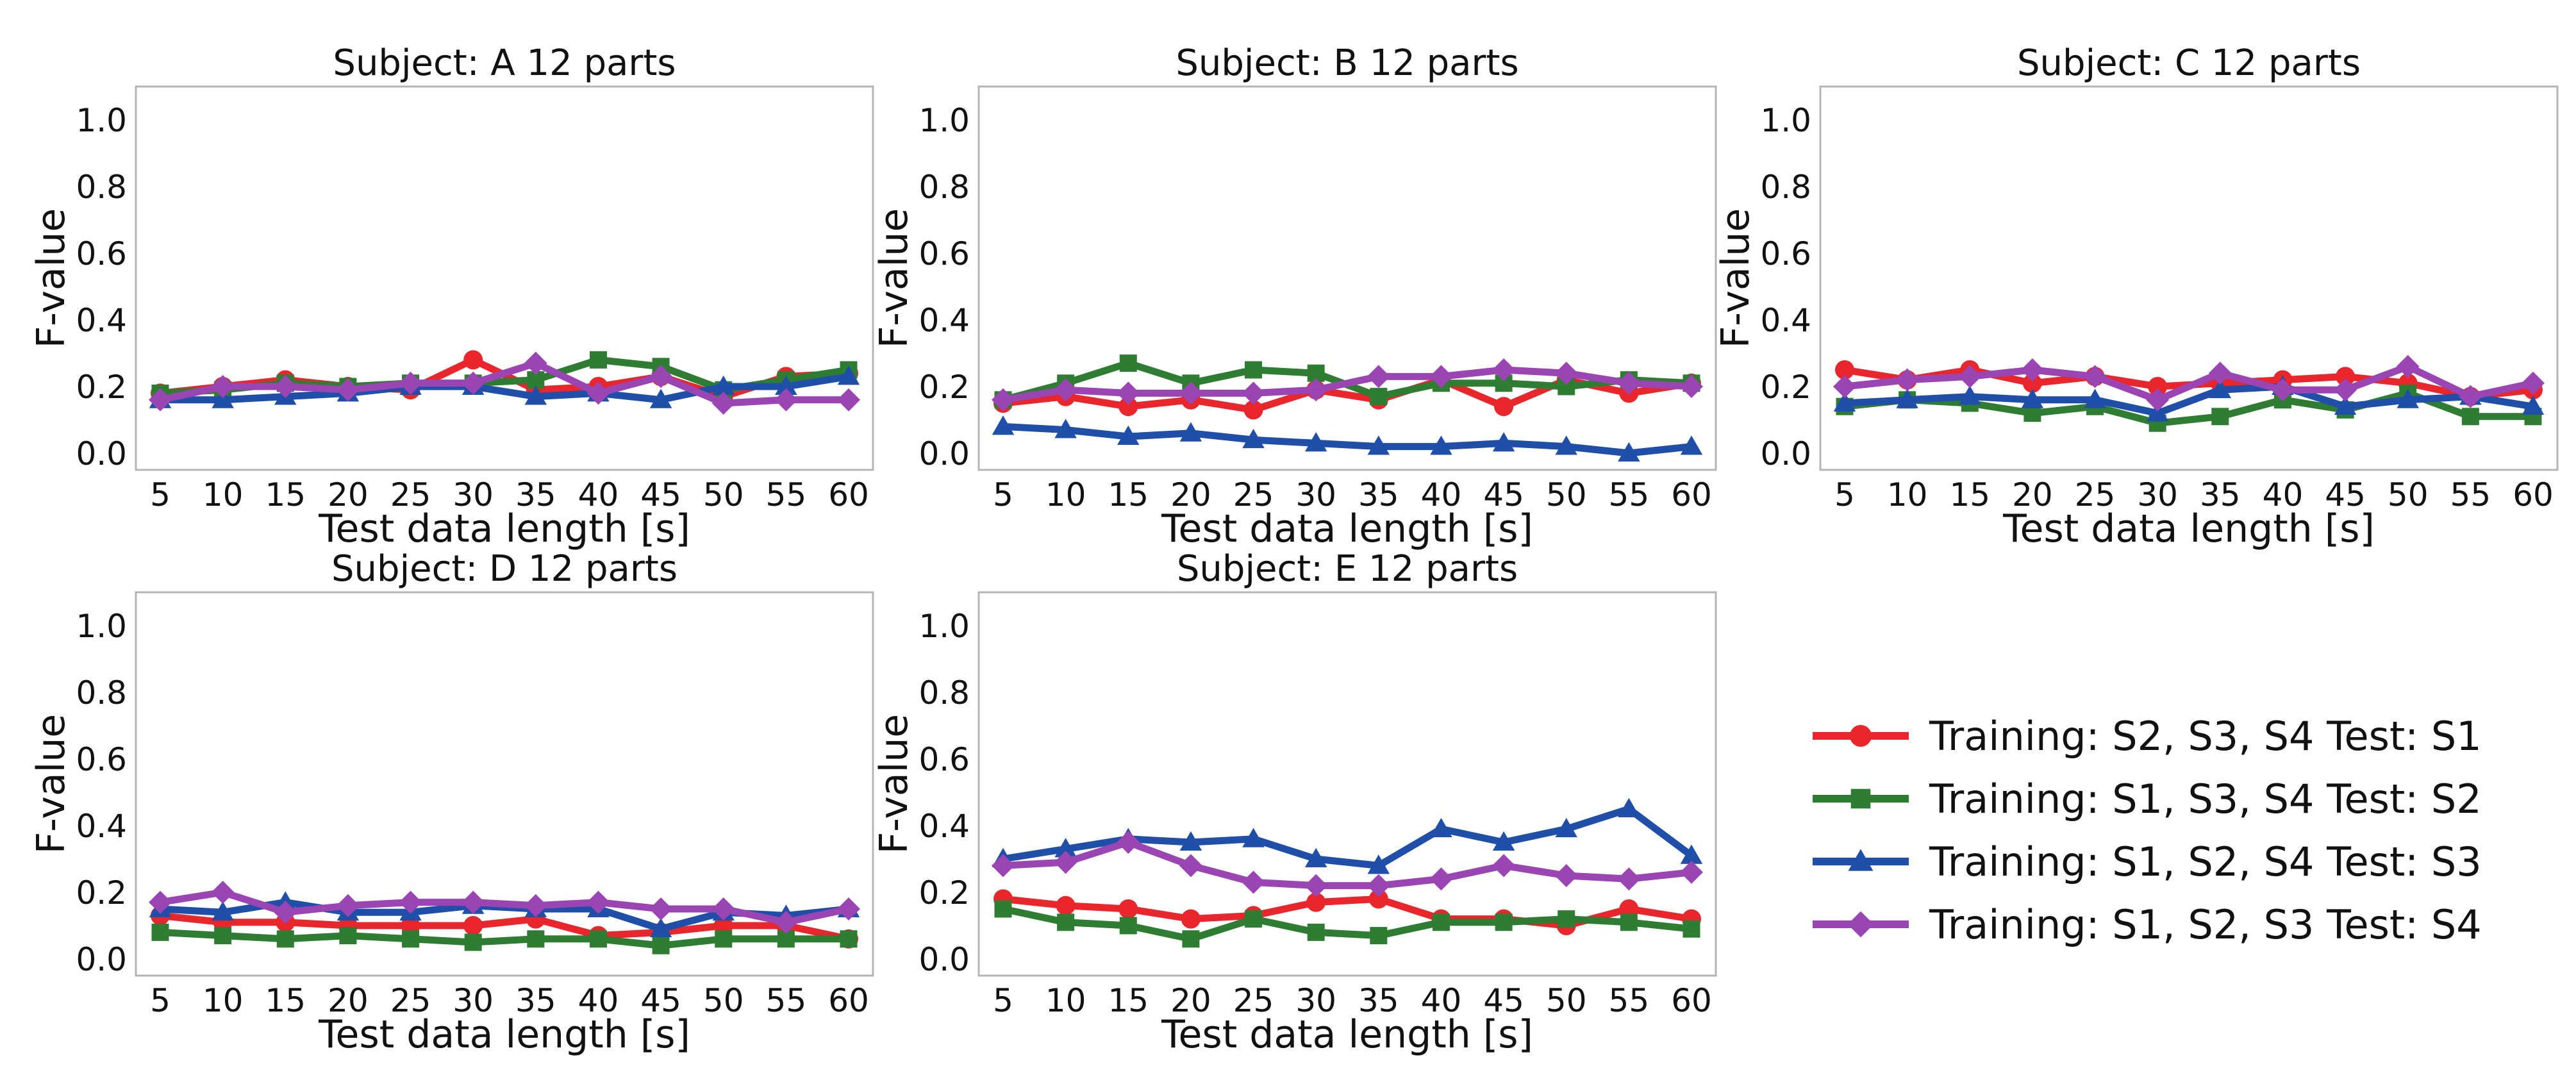 This screenshot has height=1066, width=2576. Describe the element at coordinates (2147, 799) in the screenshot. I see `legend-entry-2: Training: S1, S3, S4 Test: S2` at that location.